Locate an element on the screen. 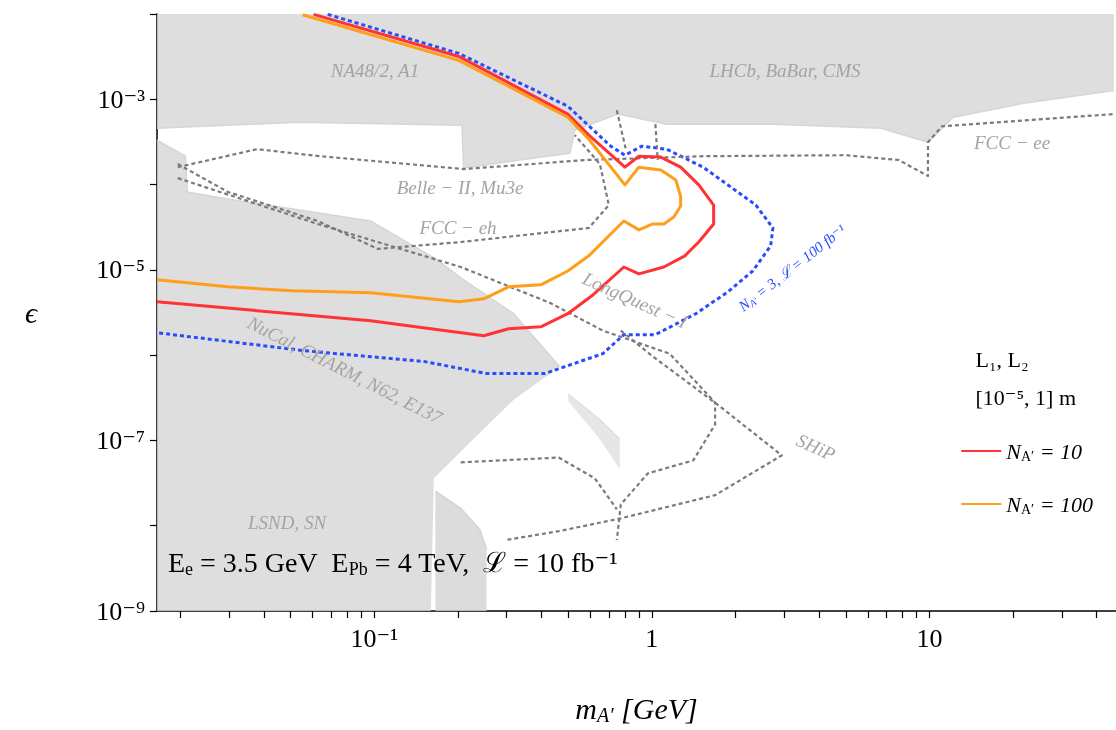 This screenshot has height=730, width=1116. y-tick-label: 10⁻⁹ is located at coordinates (120, 611).